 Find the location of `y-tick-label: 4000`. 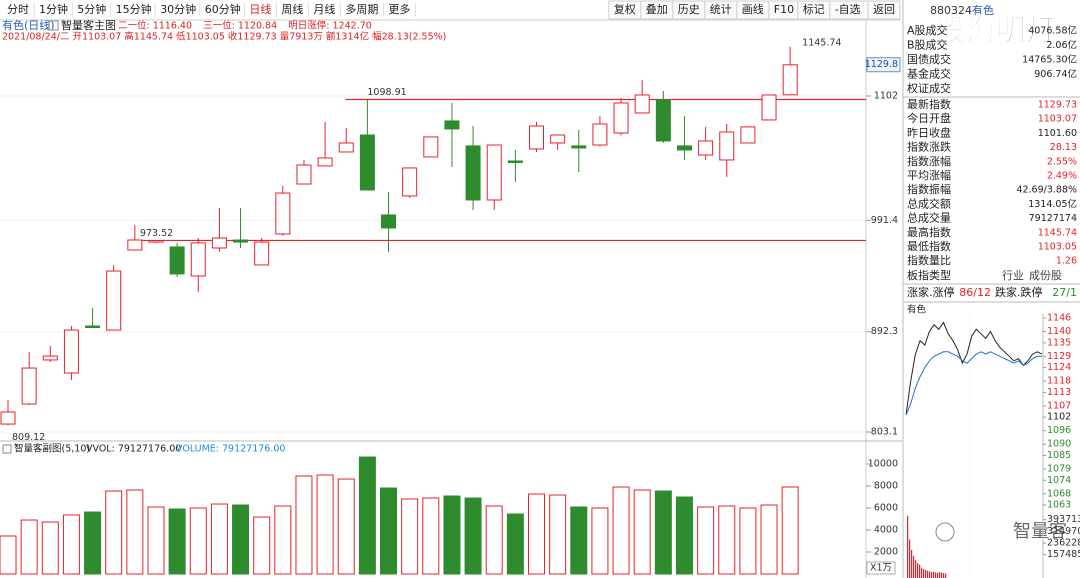

y-tick-label: 4000 is located at coordinates (886, 530).